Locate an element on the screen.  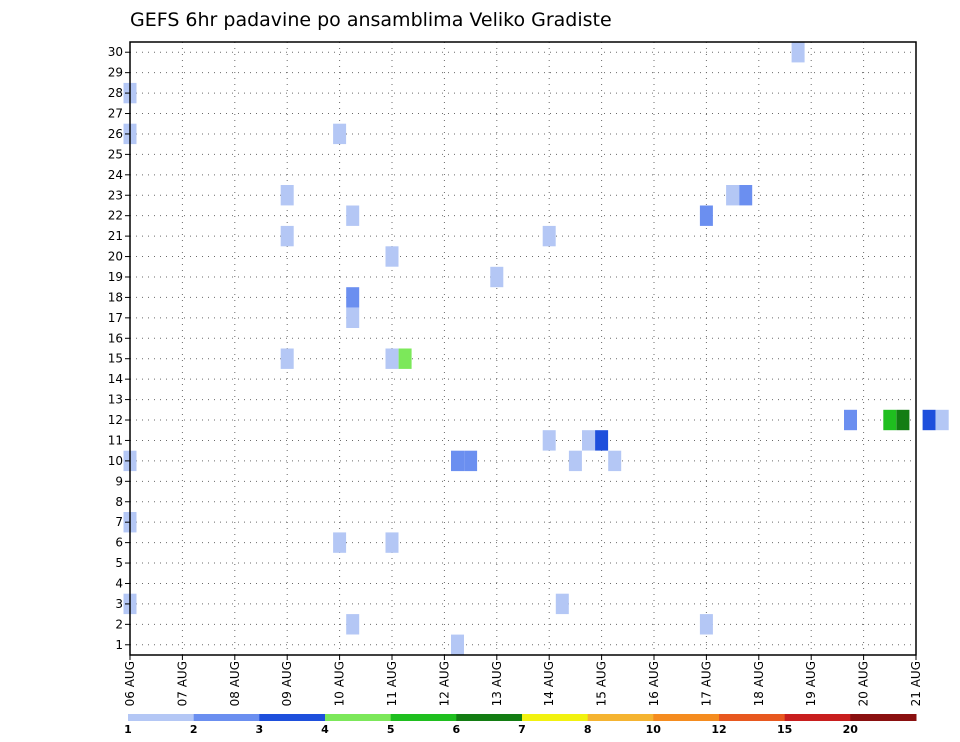
x-tick-label: 14 AUG is located at coordinates (549, 683).